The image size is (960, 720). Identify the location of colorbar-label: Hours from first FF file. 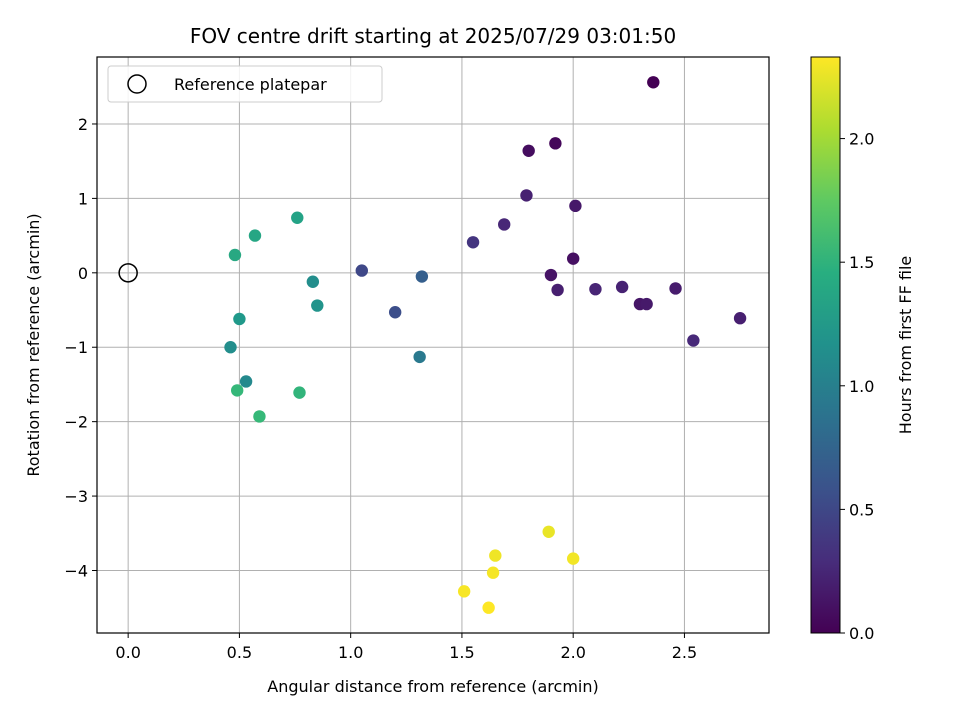
(905, 345).